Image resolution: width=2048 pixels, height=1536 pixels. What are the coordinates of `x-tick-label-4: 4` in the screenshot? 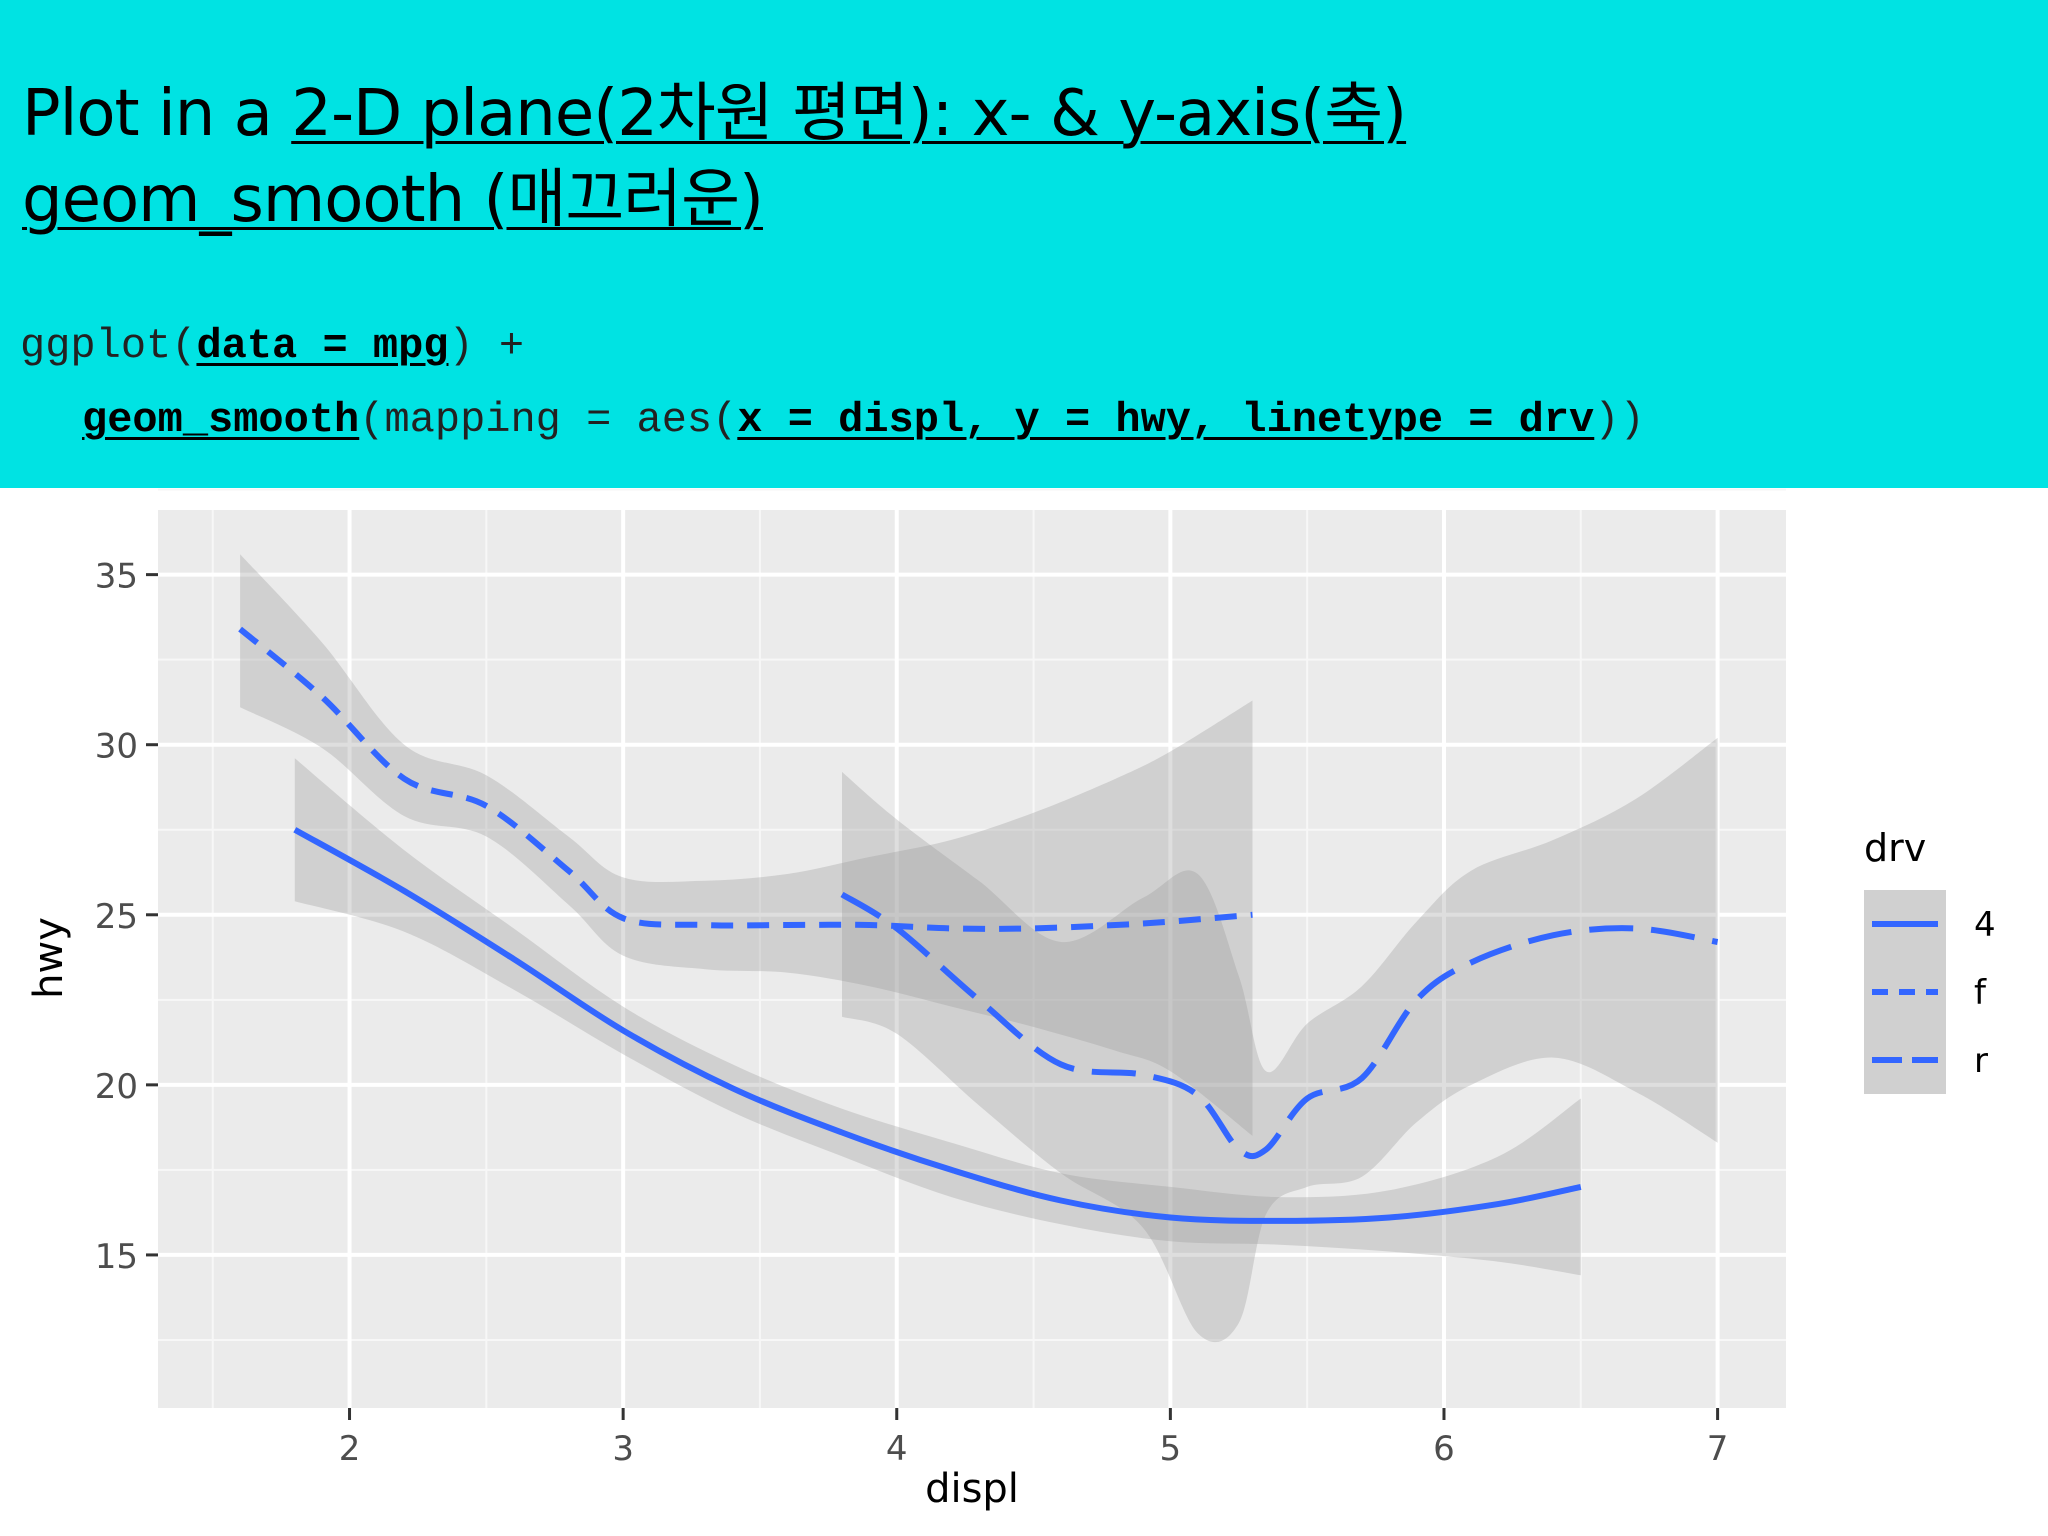 It's located at (897, 1449).